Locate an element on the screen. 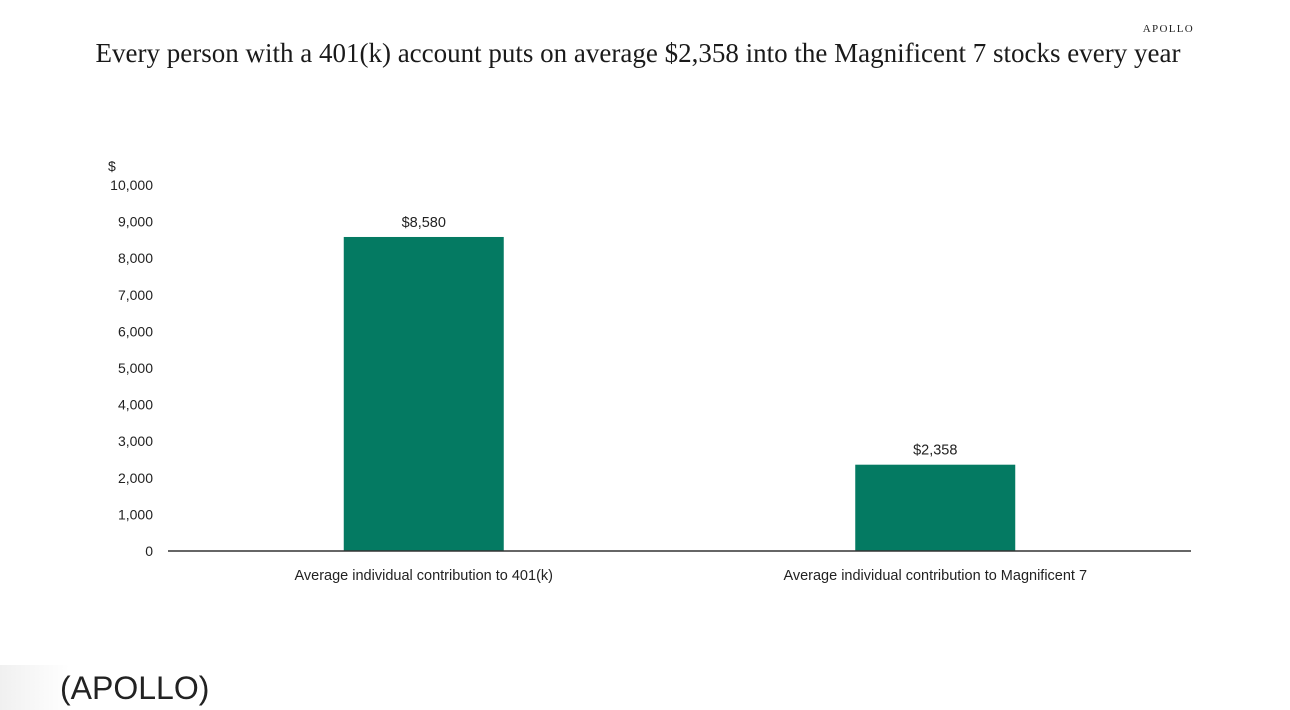 The height and width of the screenshot is (710, 1290). y-tick-label: 1,000 is located at coordinates (135, 514).